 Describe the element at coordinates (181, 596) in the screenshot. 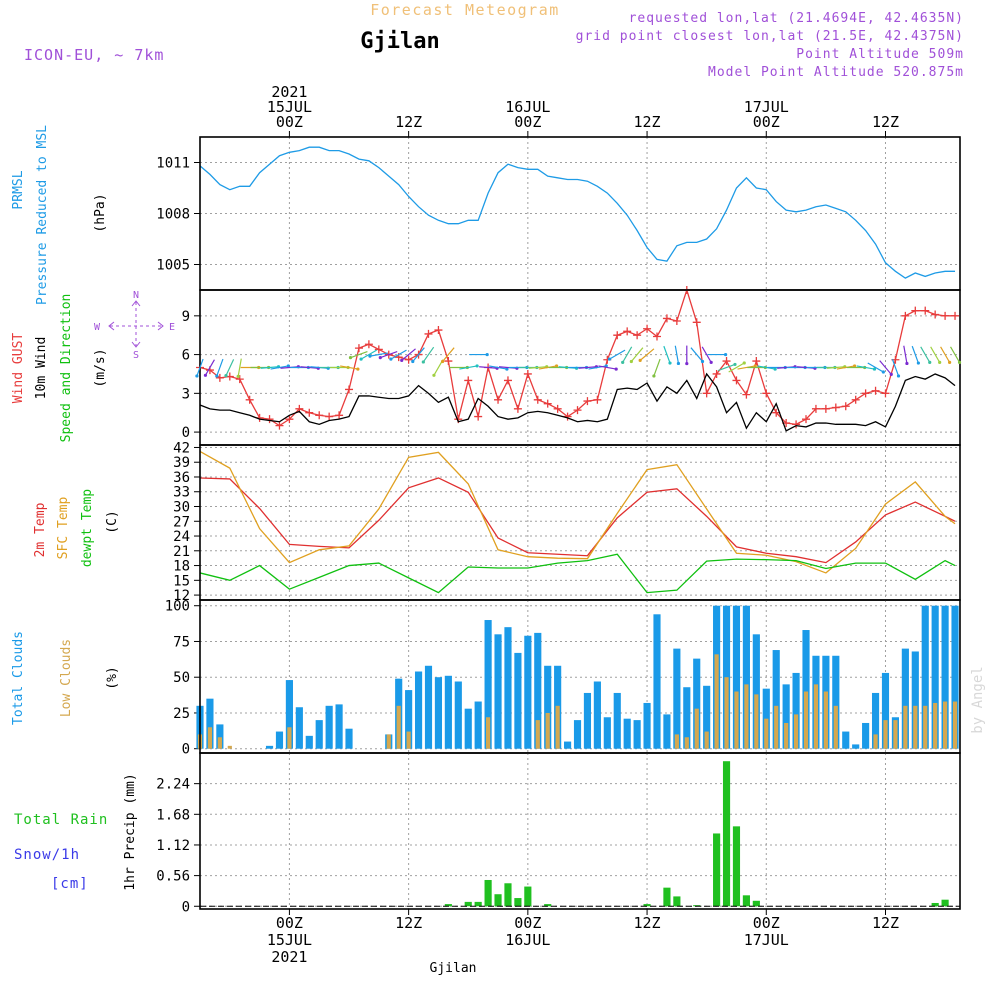

I see `y-tick-label: 12` at that location.